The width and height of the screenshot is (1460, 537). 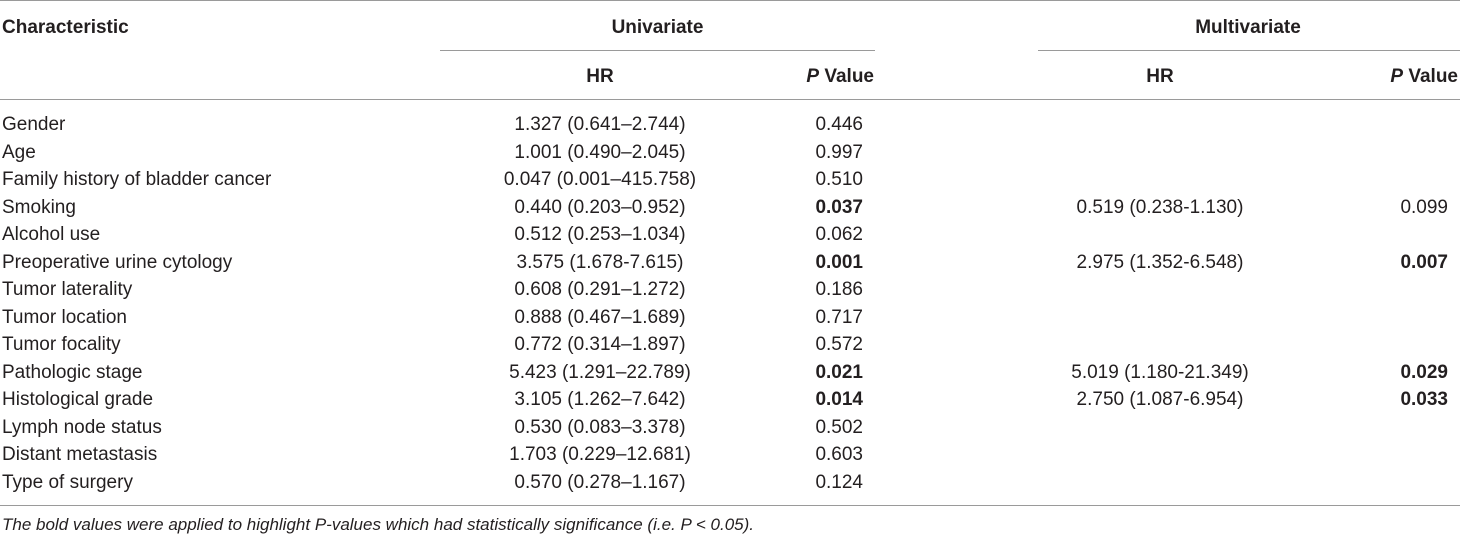 I want to click on row-characteristic: Pathologic stage, so click(x=72, y=372).